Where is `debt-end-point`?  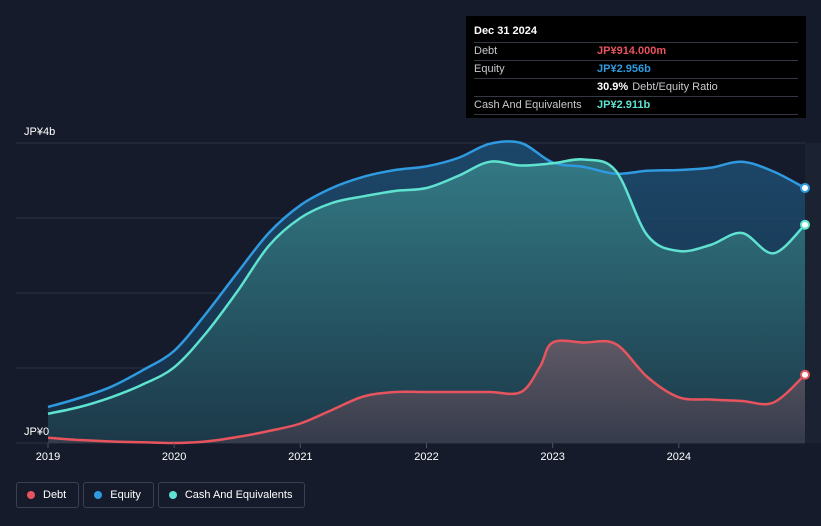 debt-end-point is located at coordinates (805, 374).